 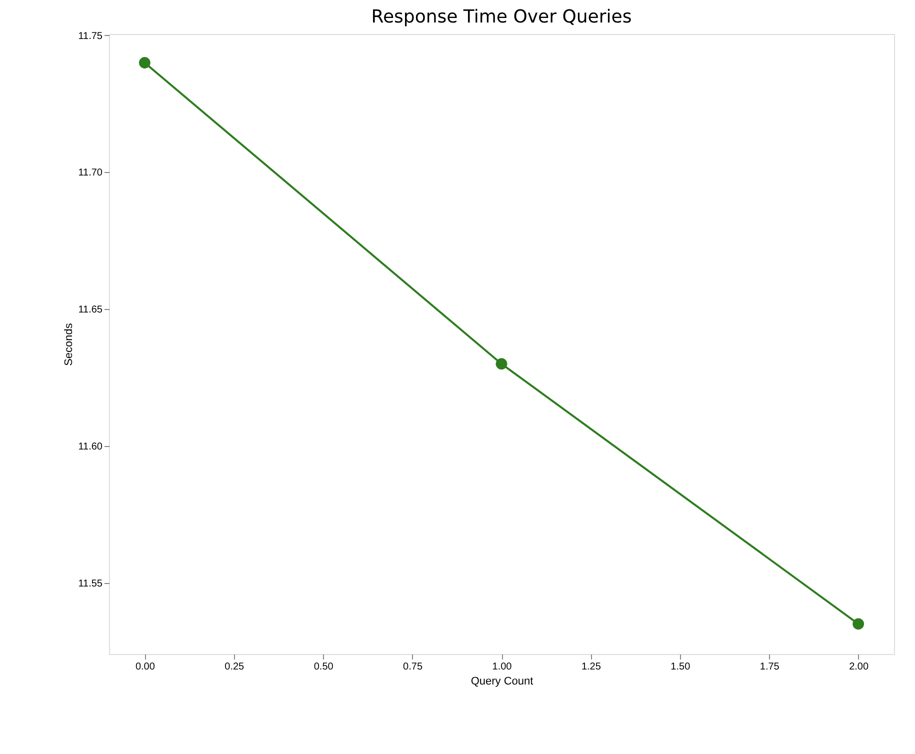 What do you see at coordinates (234, 667) in the screenshot?
I see `x-tick-label: 0.25` at bounding box center [234, 667].